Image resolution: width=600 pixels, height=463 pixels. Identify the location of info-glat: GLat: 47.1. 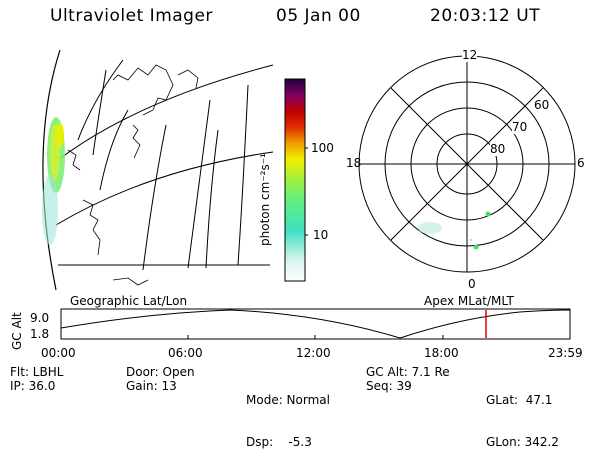
(519, 400).